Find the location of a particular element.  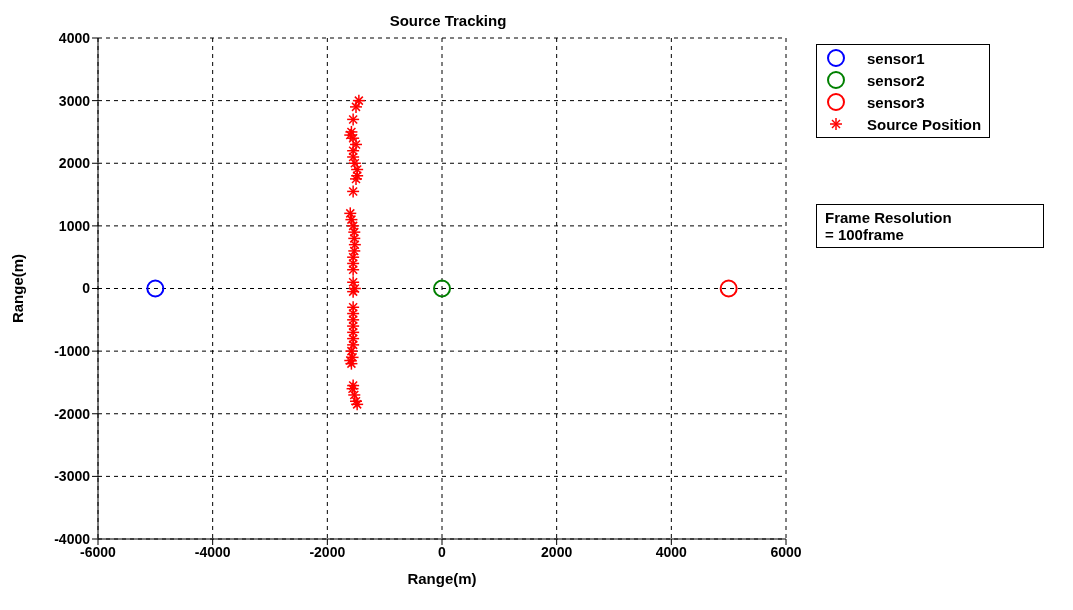

y-tick-label: -3000 is located at coordinates (72, 476).